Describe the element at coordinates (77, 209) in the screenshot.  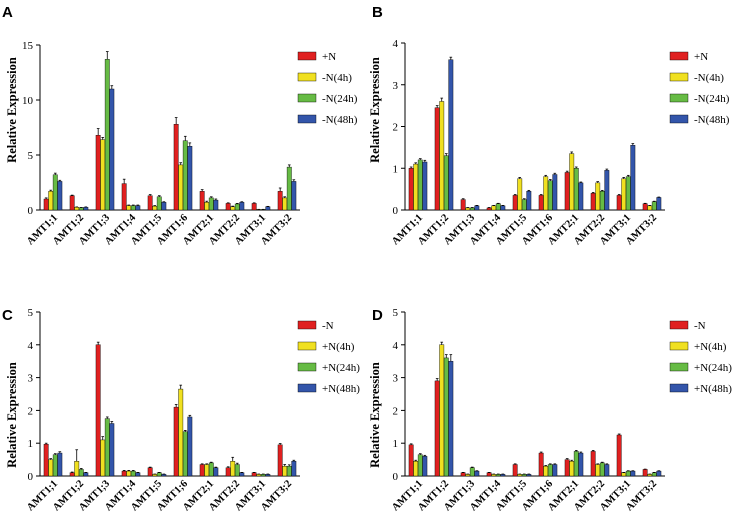
I see `bar-amt12-s1` at that location.